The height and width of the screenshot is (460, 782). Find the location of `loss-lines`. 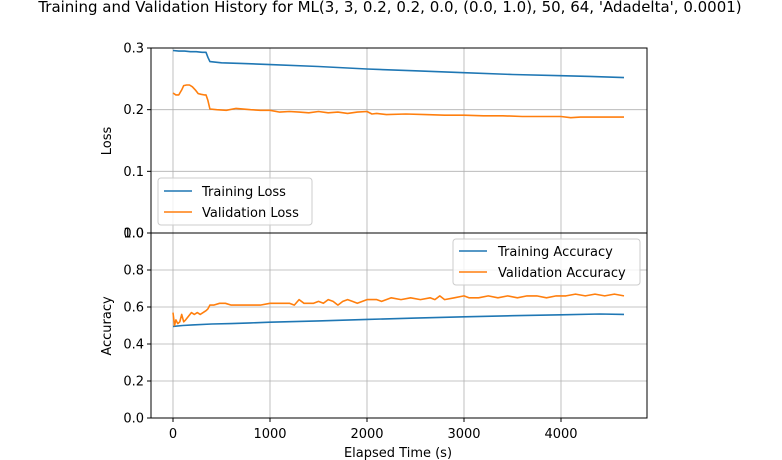

loss-lines is located at coordinates (398, 84).